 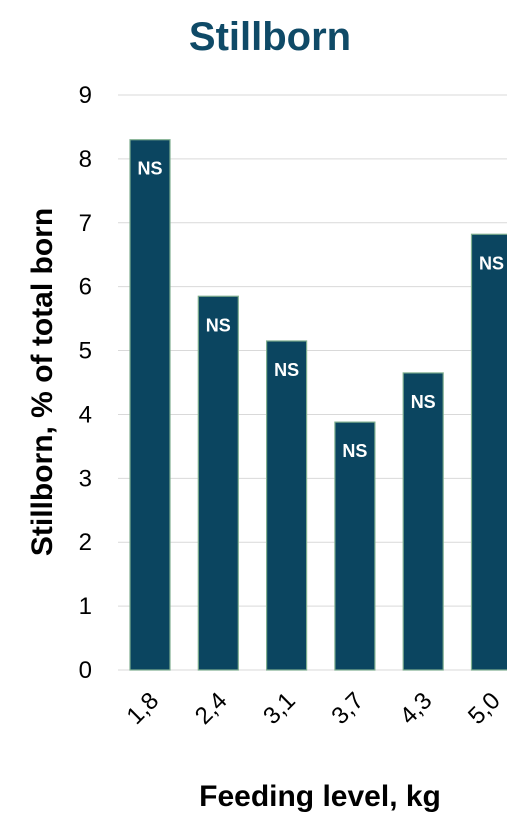 I want to click on y-tick-label: 3, so click(x=85, y=478).